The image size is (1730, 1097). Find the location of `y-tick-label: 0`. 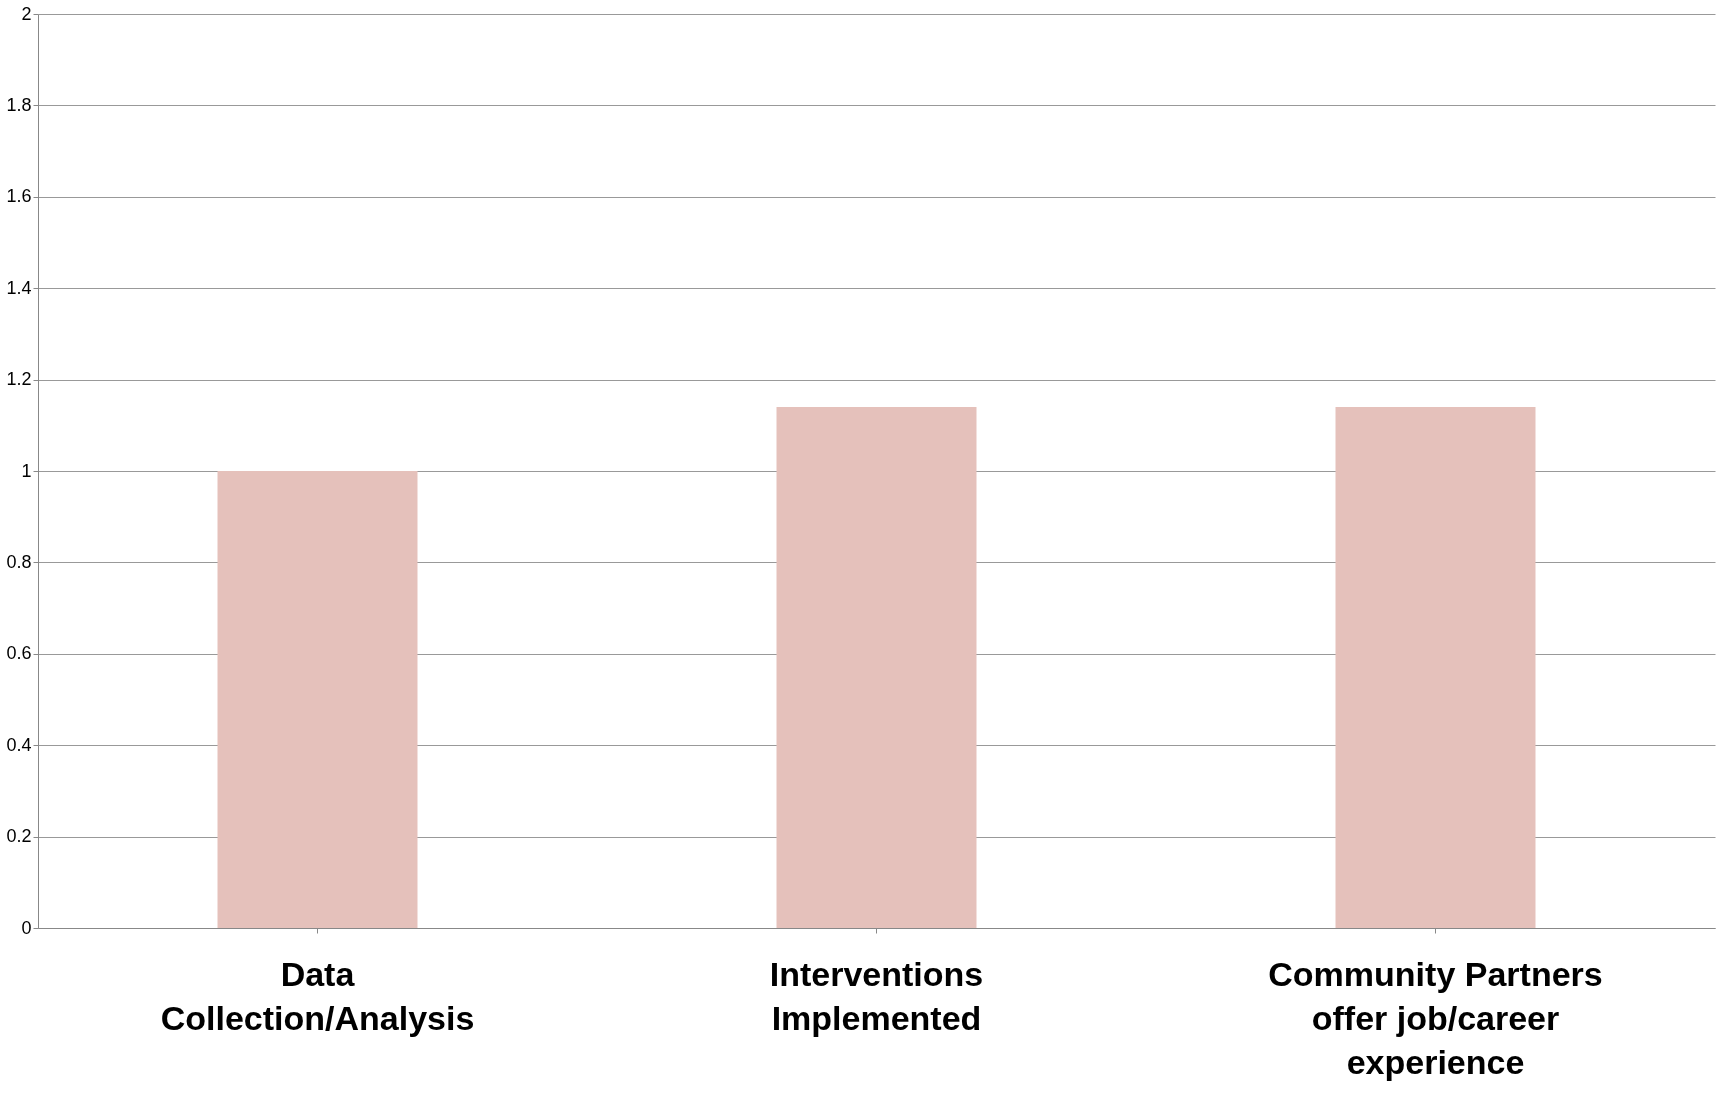

y-tick-label: 0 is located at coordinates (26, 927).